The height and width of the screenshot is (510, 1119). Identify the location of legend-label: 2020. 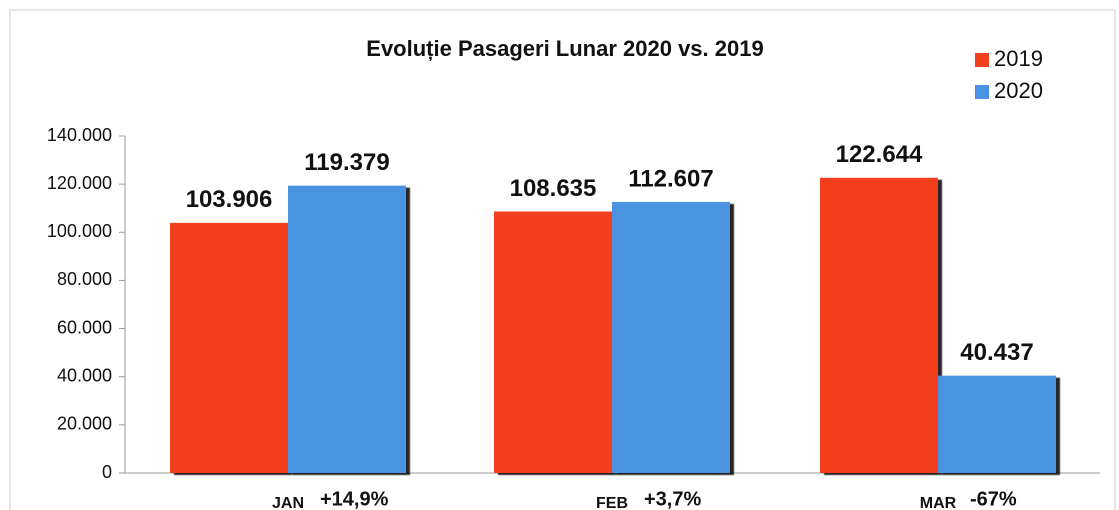
(1018, 90).